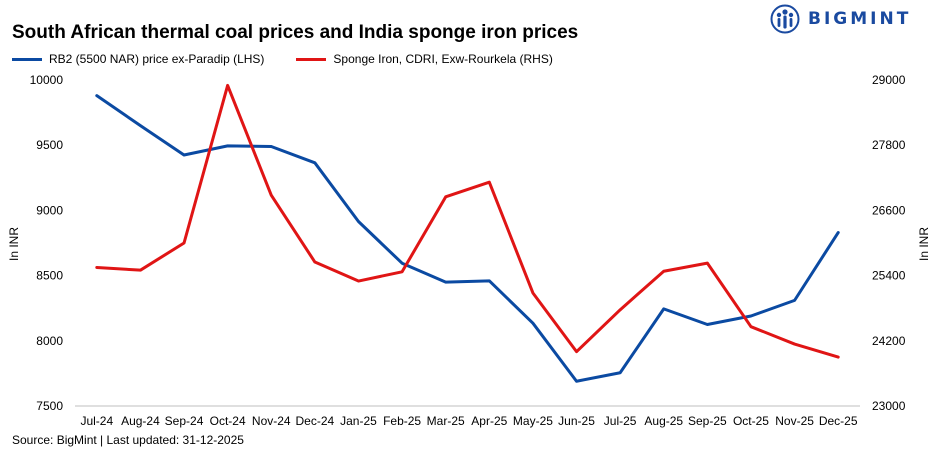  What do you see at coordinates (358, 421) in the screenshot?
I see `x-tick-label: Jan-25` at bounding box center [358, 421].